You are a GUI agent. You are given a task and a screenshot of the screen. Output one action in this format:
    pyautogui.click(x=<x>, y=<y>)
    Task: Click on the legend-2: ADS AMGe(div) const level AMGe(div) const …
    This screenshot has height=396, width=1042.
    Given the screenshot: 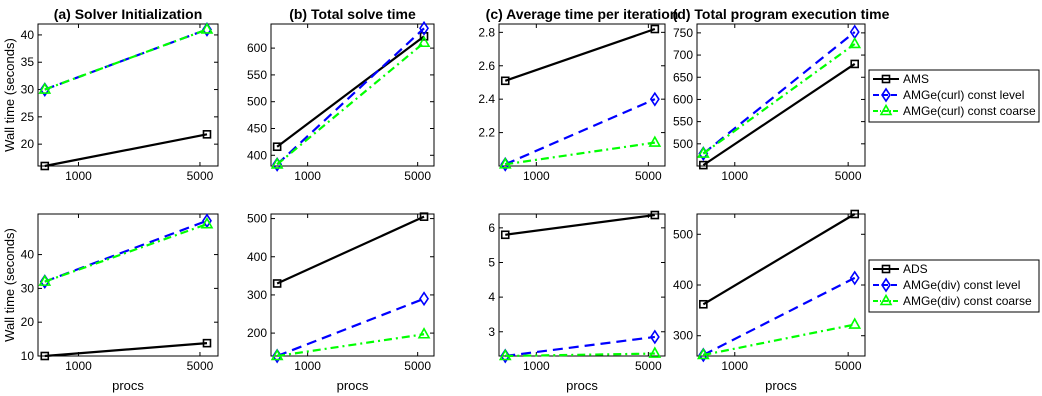 What is the action you would take?
    pyautogui.click(x=954, y=286)
    